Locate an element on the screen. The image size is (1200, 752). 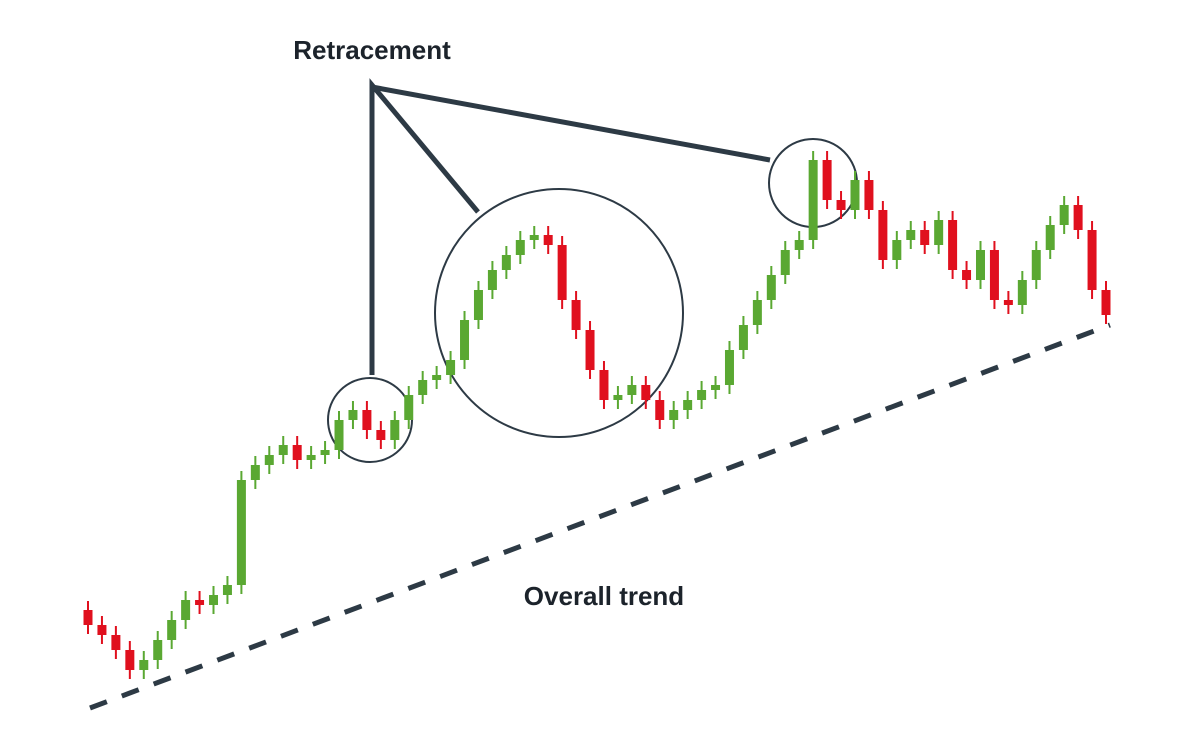
highlight-circle is located at coordinates (559, 313).